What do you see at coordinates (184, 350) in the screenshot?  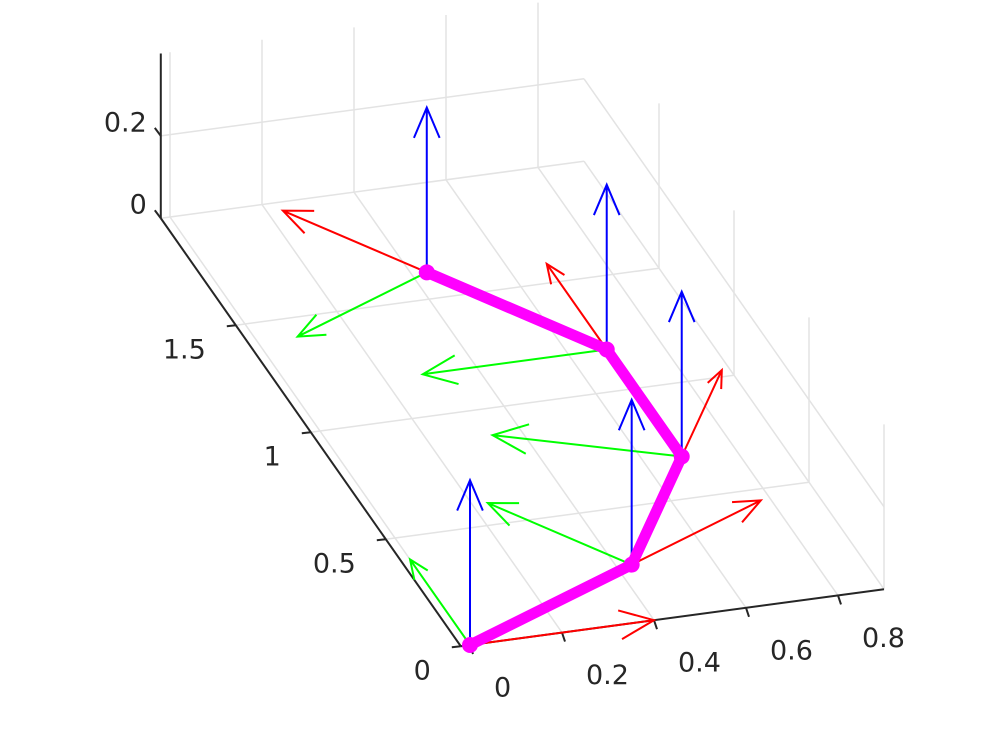 I see `y-tick-label: 1.5` at bounding box center [184, 350].